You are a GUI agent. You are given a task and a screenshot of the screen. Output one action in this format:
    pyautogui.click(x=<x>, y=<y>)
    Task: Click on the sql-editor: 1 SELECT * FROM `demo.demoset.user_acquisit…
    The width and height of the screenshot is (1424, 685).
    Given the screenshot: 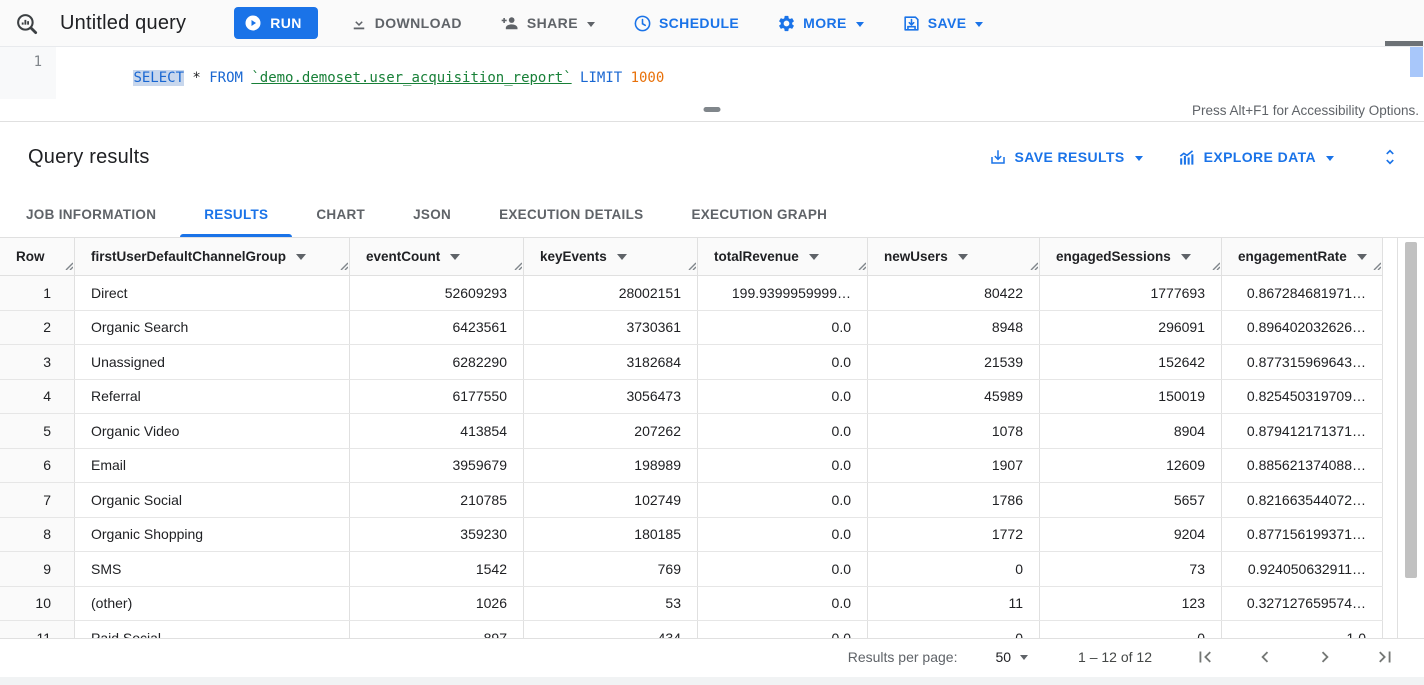 What is the action you would take?
    pyautogui.click(x=712, y=81)
    